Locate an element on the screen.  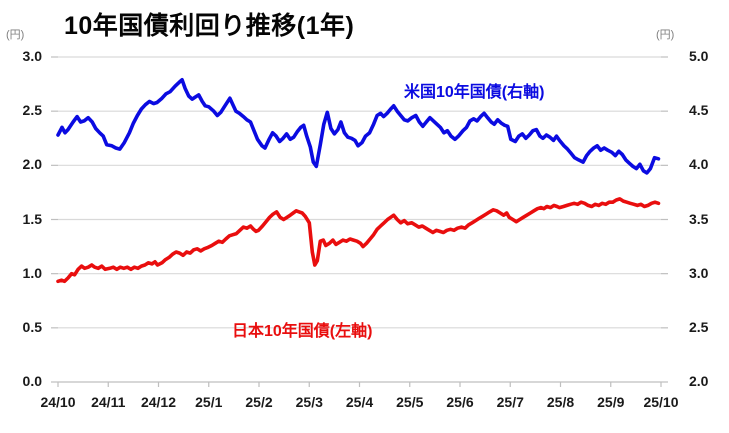
left-axis-tick-label: 2.0 is located at coordinates (32, 164).